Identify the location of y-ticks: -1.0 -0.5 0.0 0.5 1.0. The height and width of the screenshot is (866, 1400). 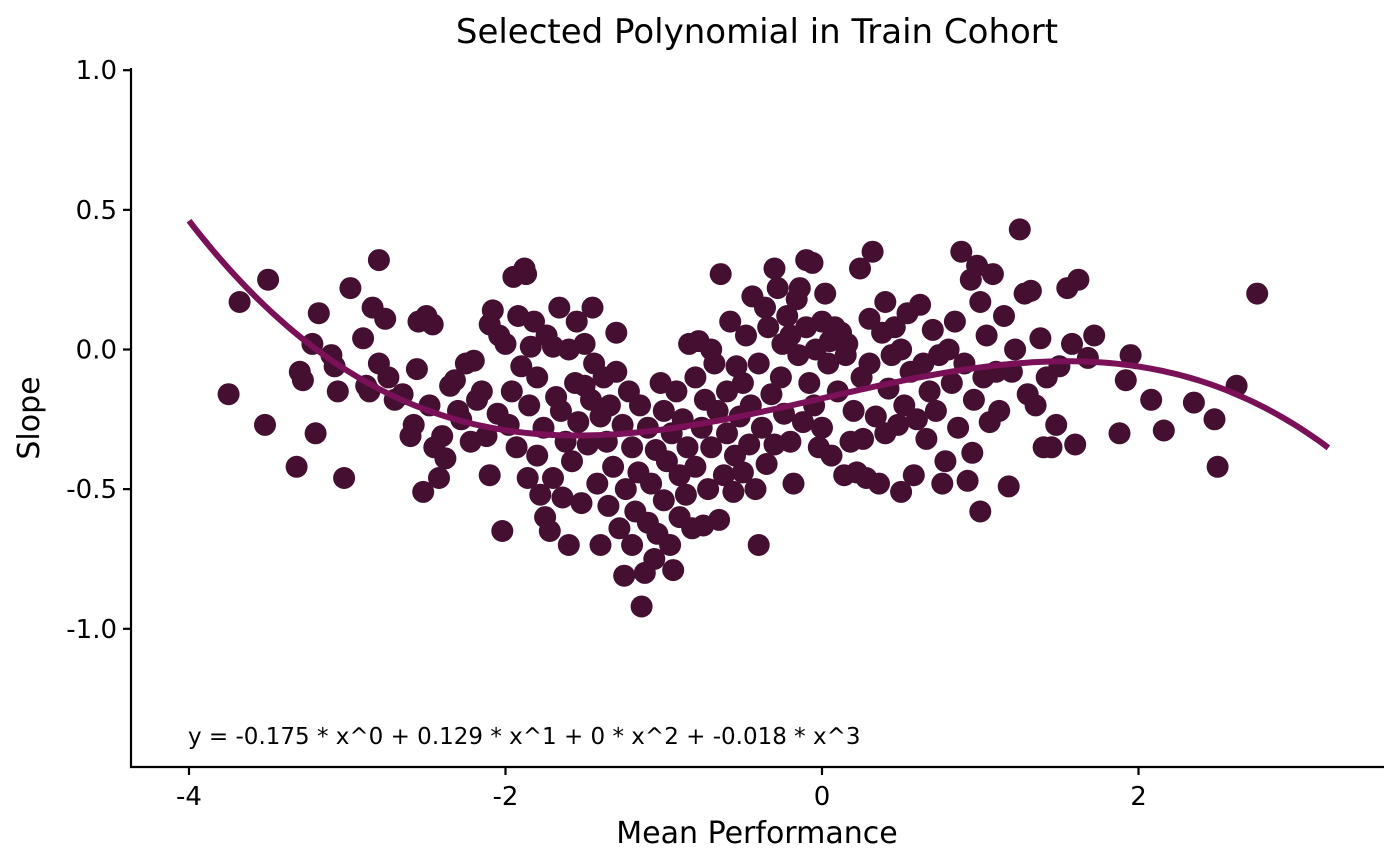
(98, 350).